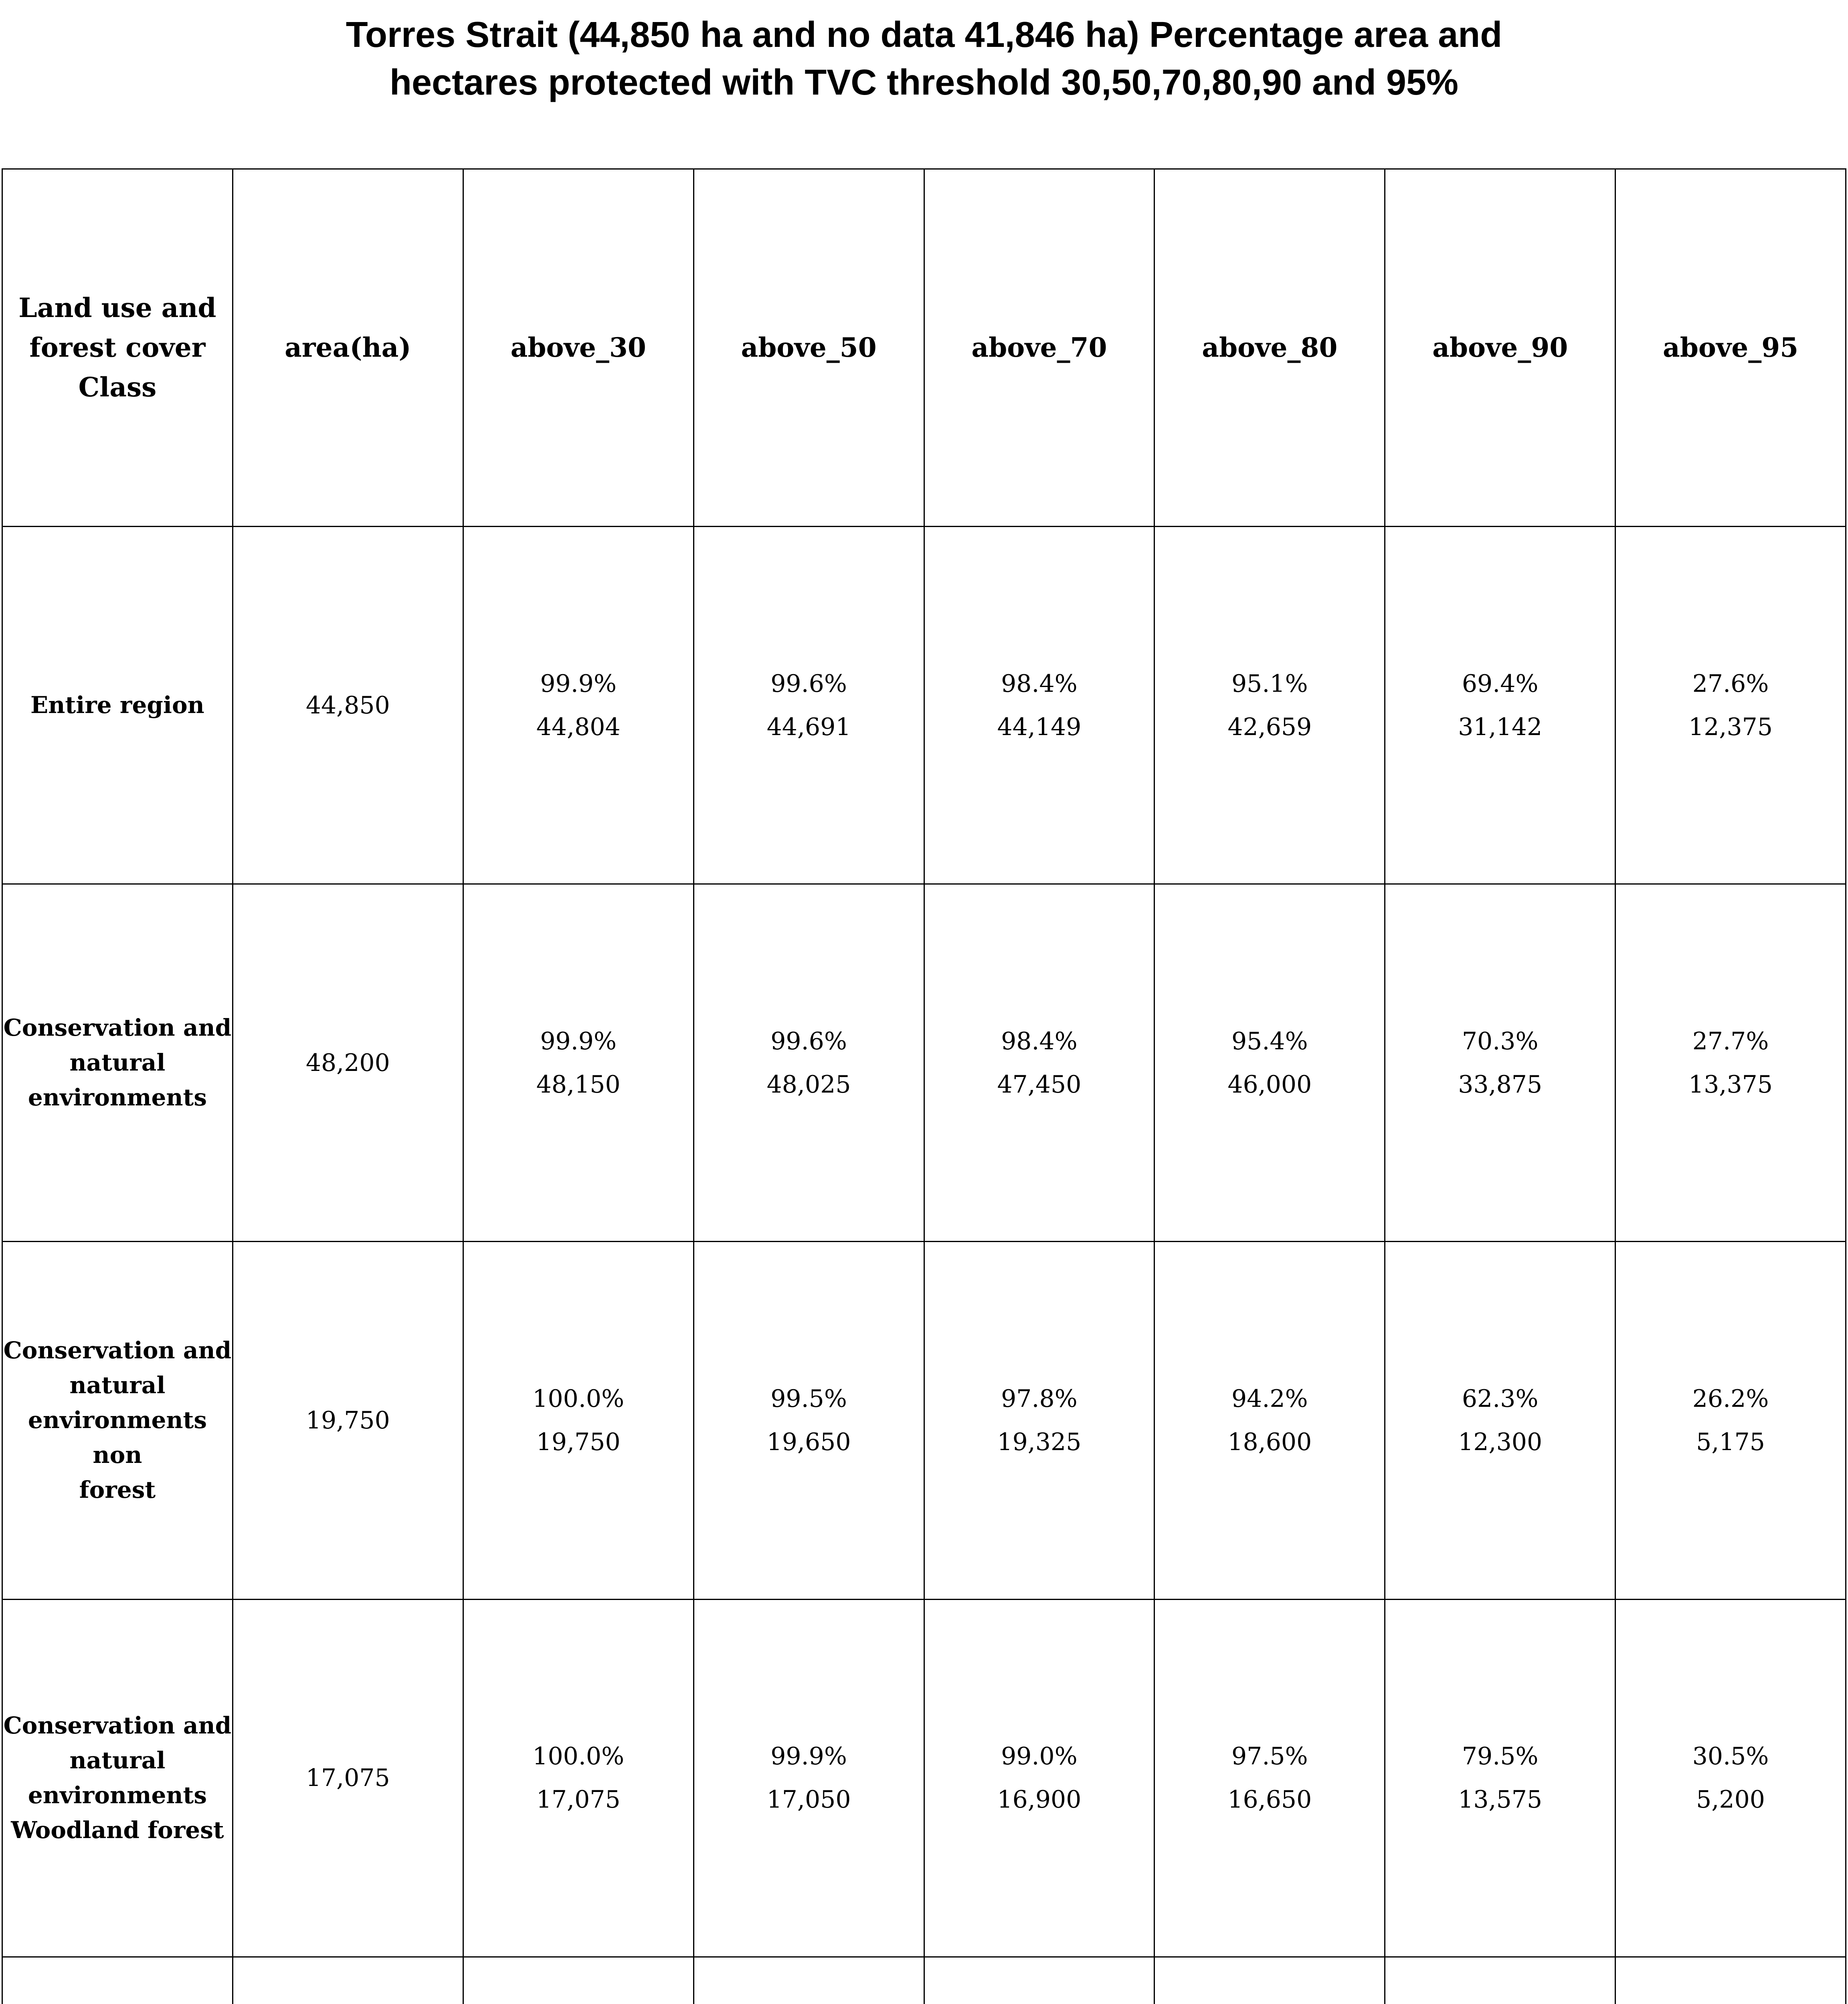  What do you see at coordinates (1270, 1420) in the screenshot?
I see `cell-above-80: 94.2% 18,600` at bounding box center [1270, 1420].